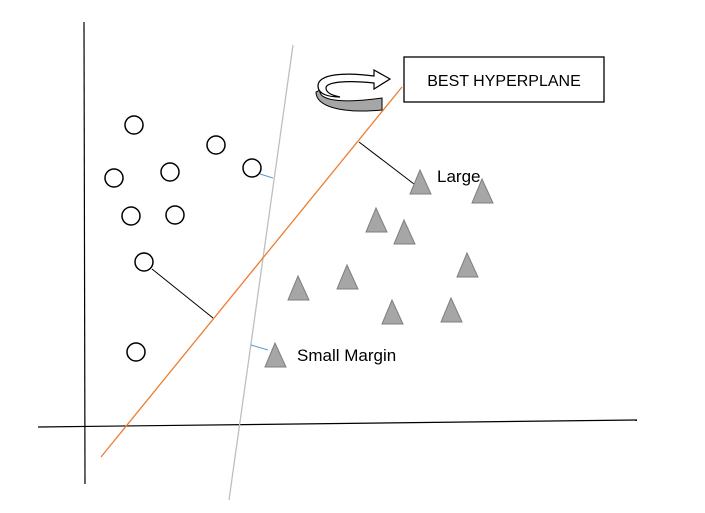 This screenshot has width=705, height=513. Describe the element at coordinates (259, 347) in the screenshot. I see `small-margin-line-triangle` at that location.